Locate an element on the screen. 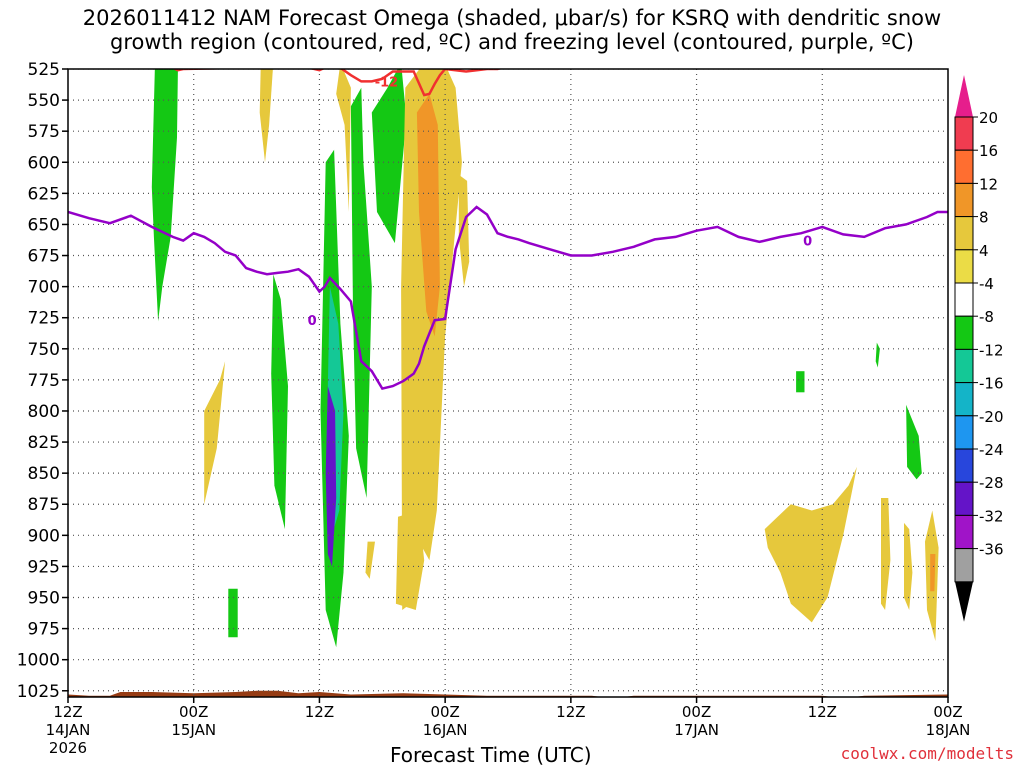 The height and width of the screenshot is (768, 1024). x-tick-label-60-1: 17JAN is located at coordinates (696, 730).